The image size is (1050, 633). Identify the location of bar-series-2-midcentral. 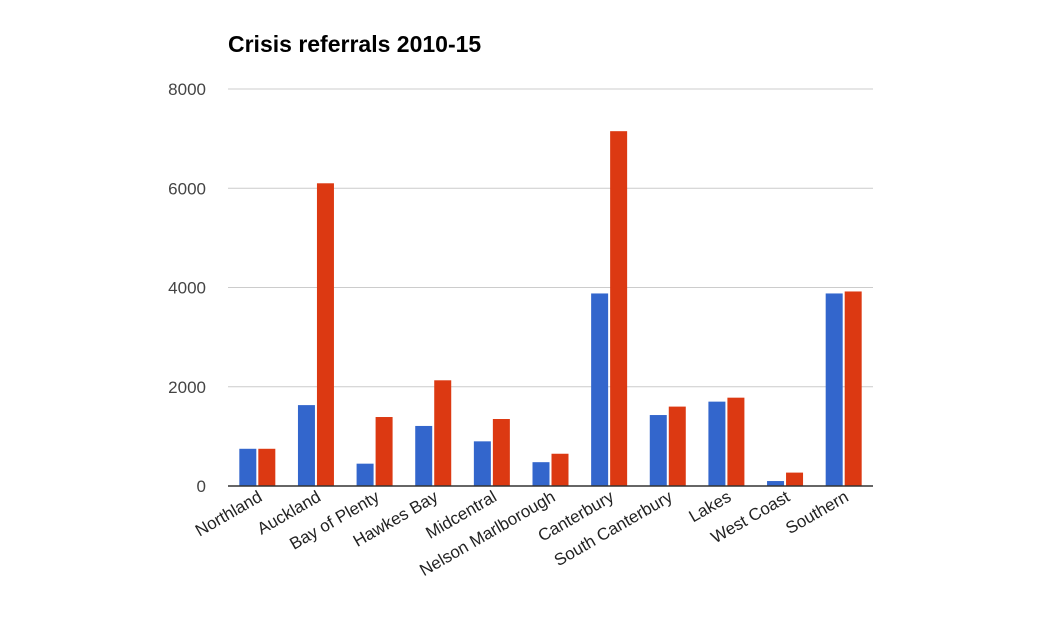
(501, 452).